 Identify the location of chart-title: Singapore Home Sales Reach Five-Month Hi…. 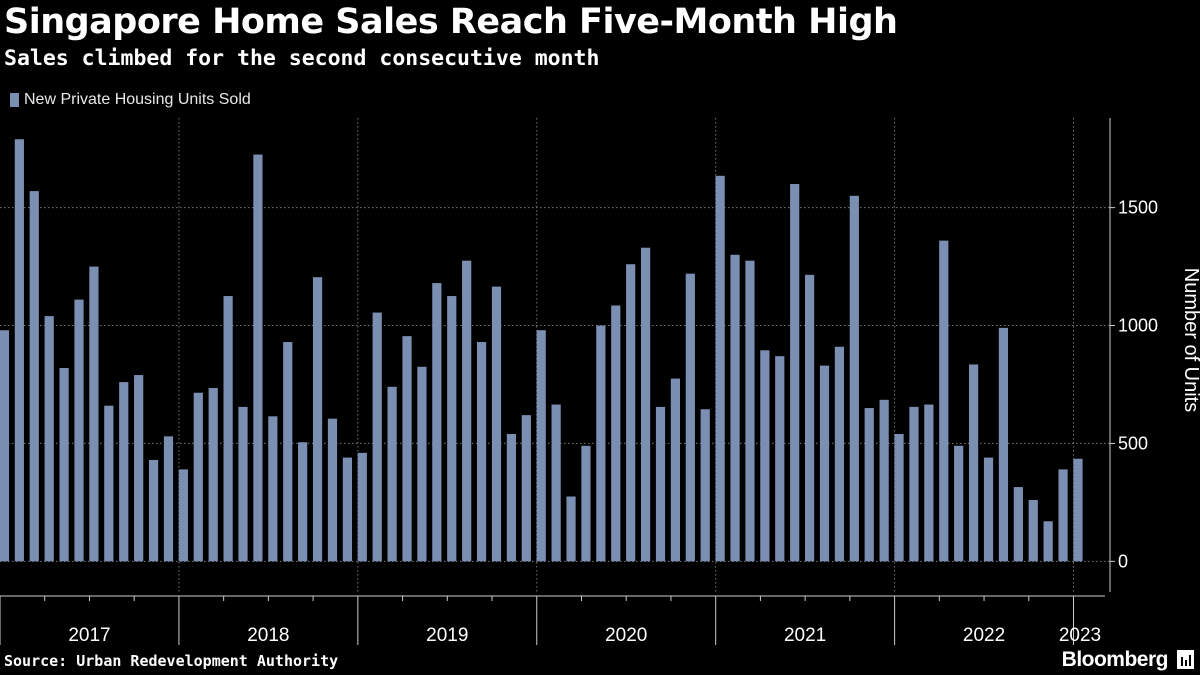
(451, 22).